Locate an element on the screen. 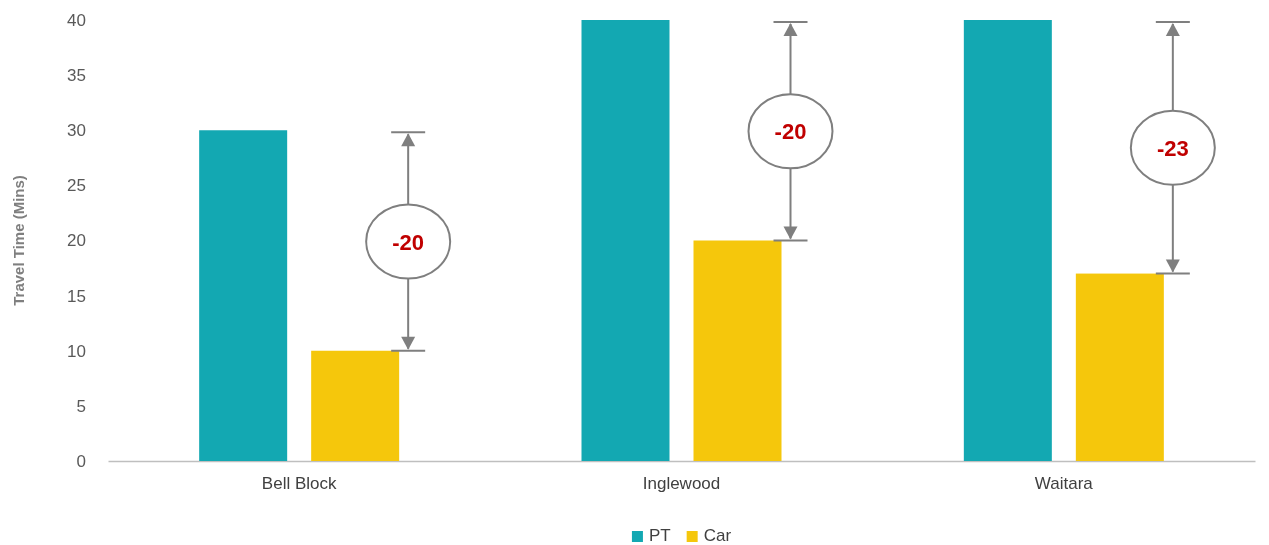 The image size is (1269, 545). y-axis-title: Travel Time (Mins) is located at coordinates (18, 240).